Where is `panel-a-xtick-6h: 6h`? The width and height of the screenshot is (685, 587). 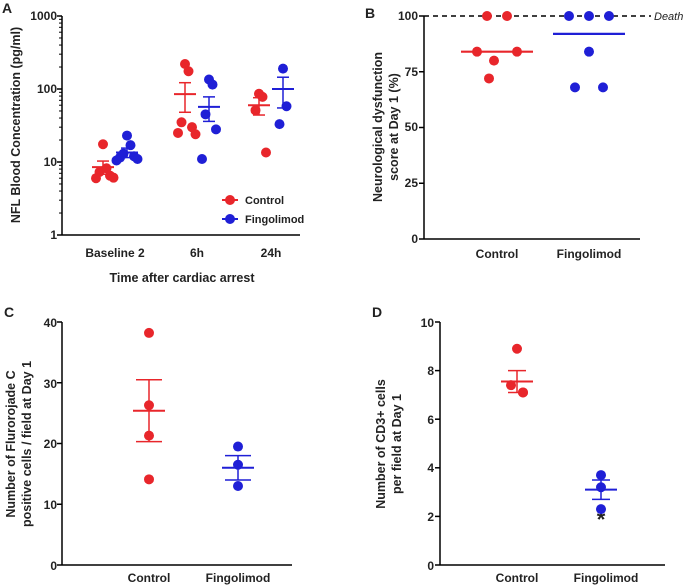
panel-a-xtick-6h: 6h is located at coordinates (197, 253).